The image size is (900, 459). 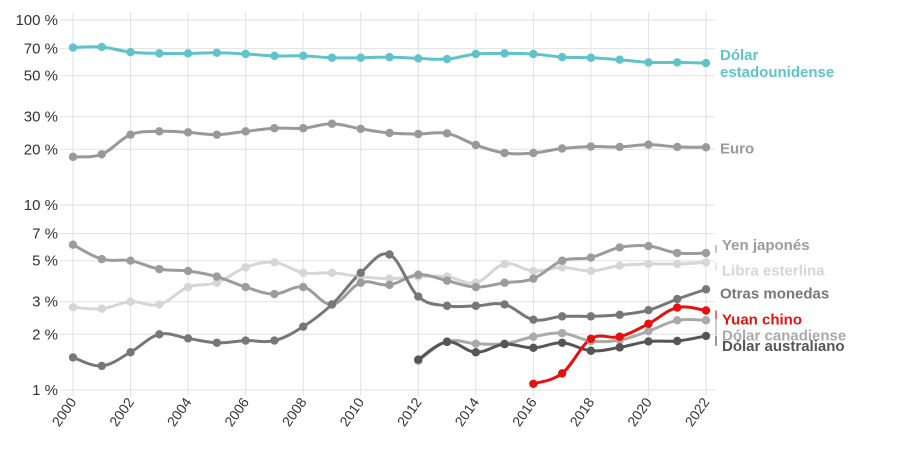 What do you see at coordinates (63, 411) in the screenshot?
I see `x-tick-label: 2000` at bounding box center [63, 411].